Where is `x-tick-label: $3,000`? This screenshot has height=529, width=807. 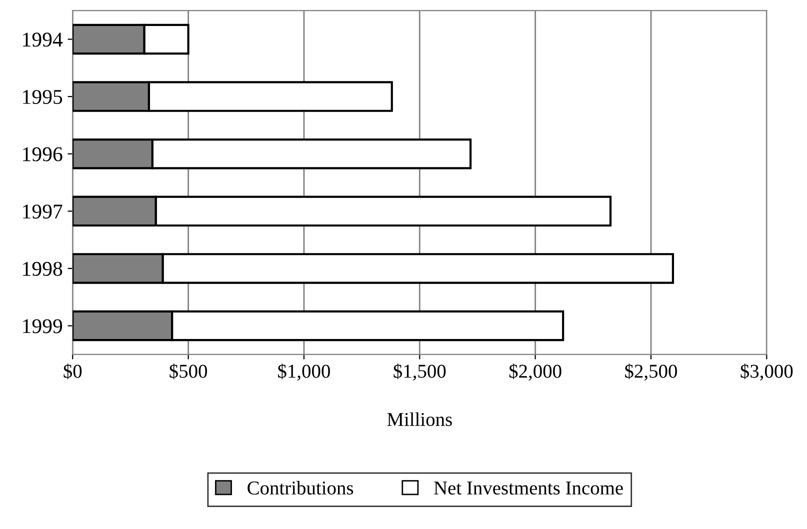 x-tick-label: $3,000 is located at coordinates (766, 372).